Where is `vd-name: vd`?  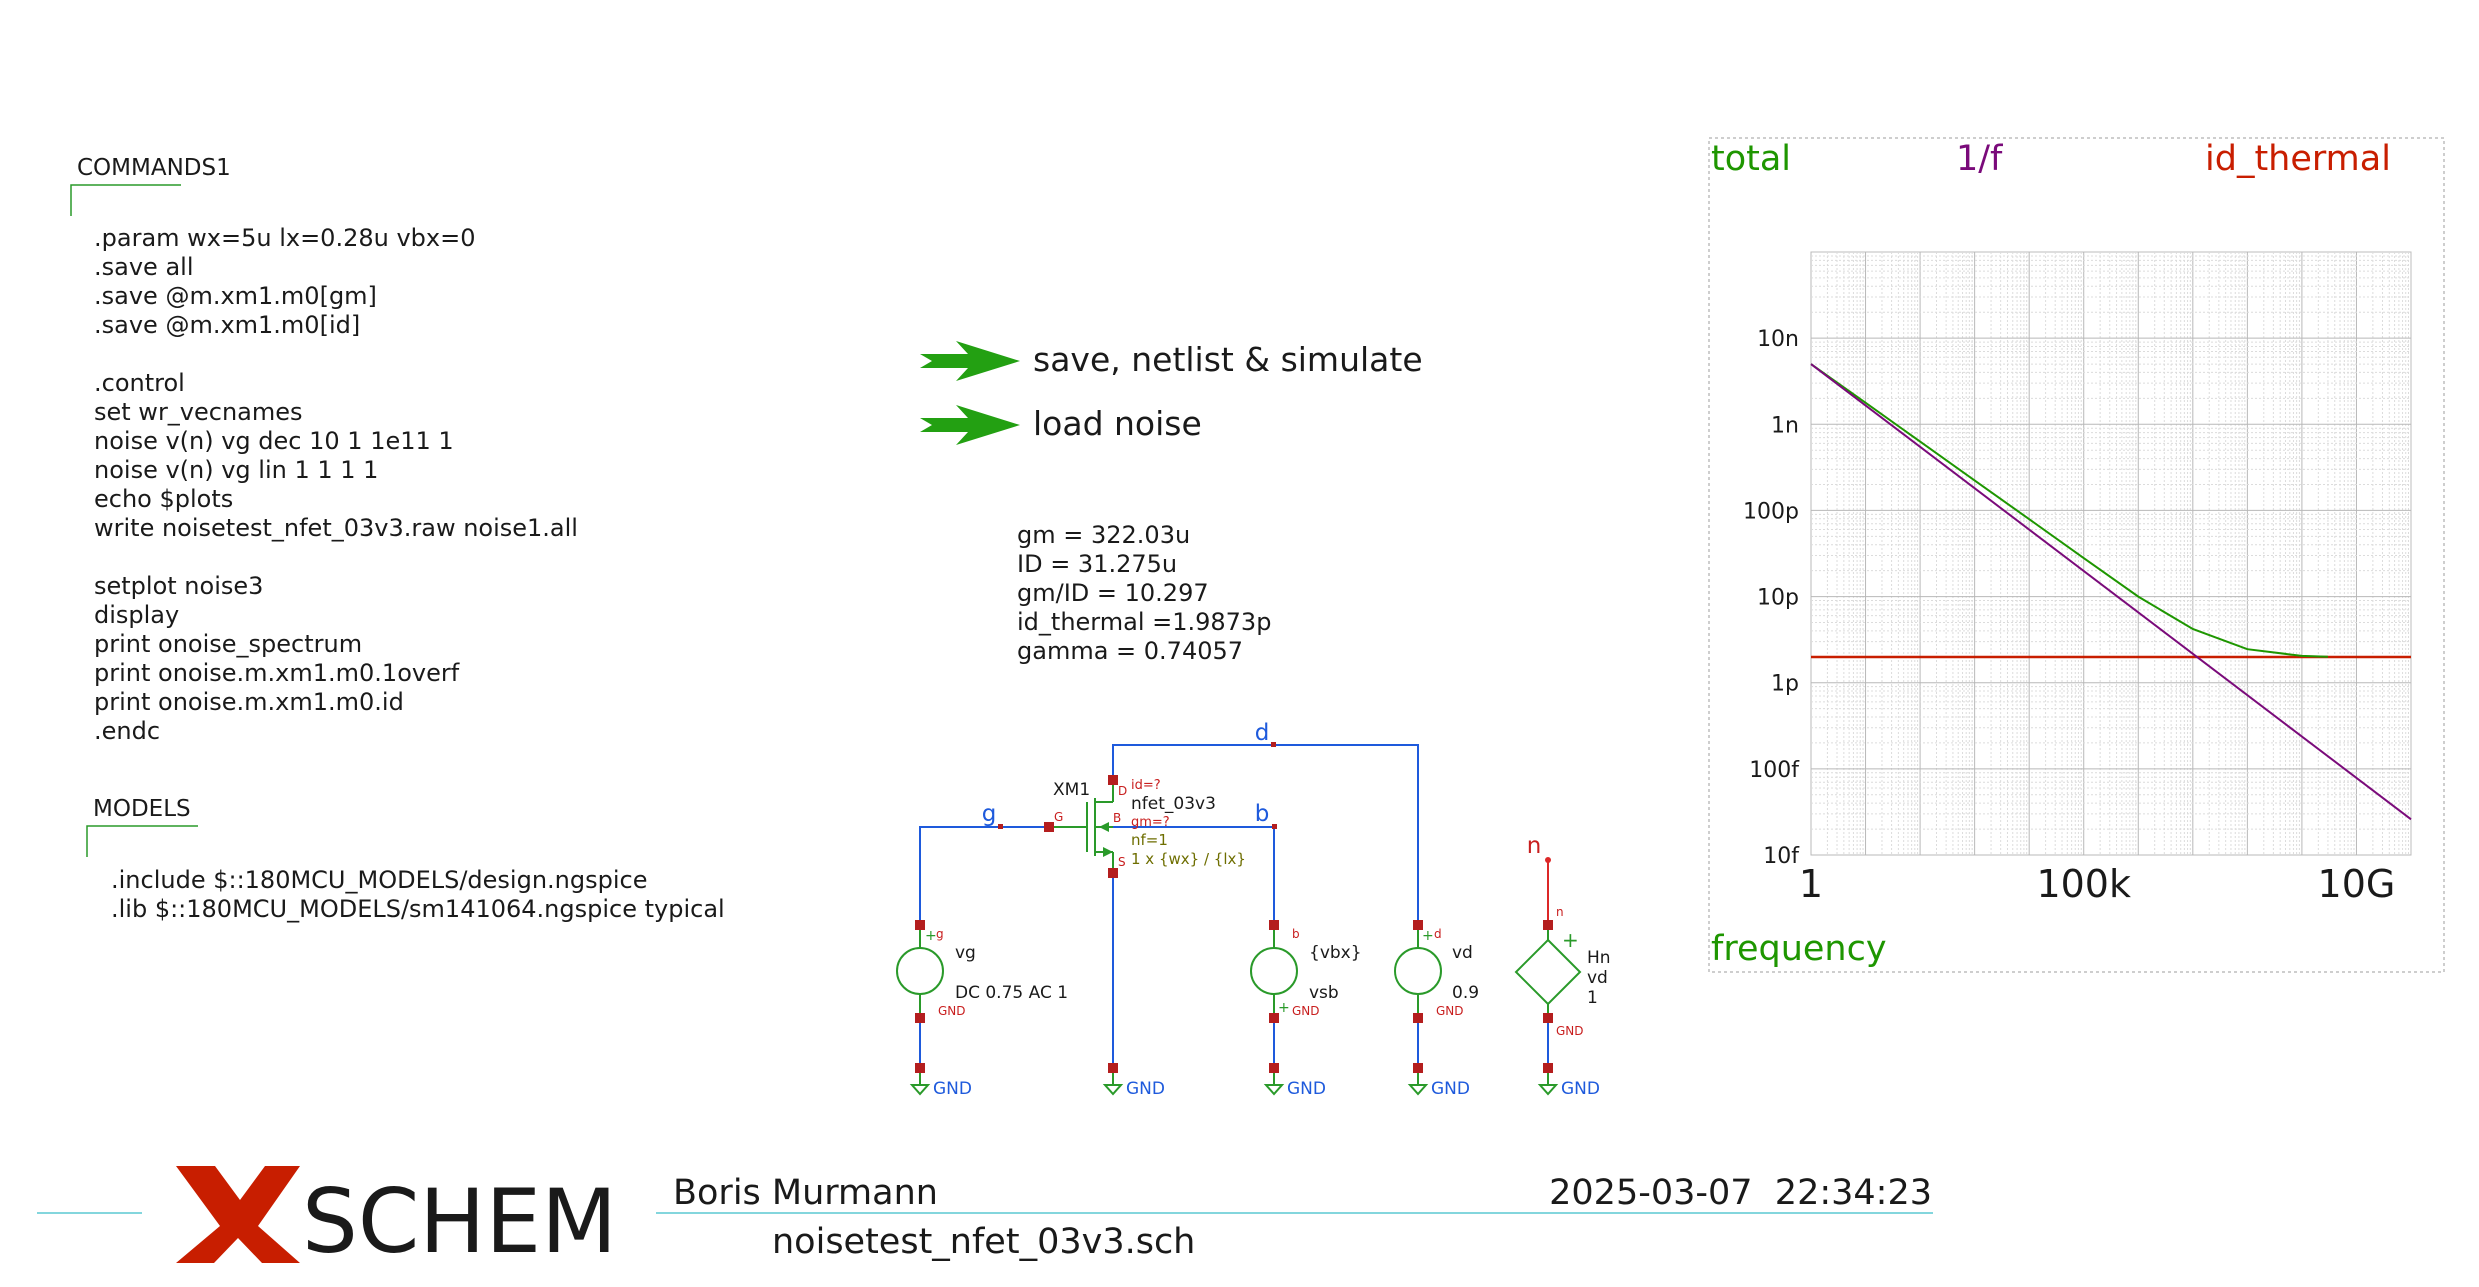
vd-name: vd is located at coordinates (1462, 953).